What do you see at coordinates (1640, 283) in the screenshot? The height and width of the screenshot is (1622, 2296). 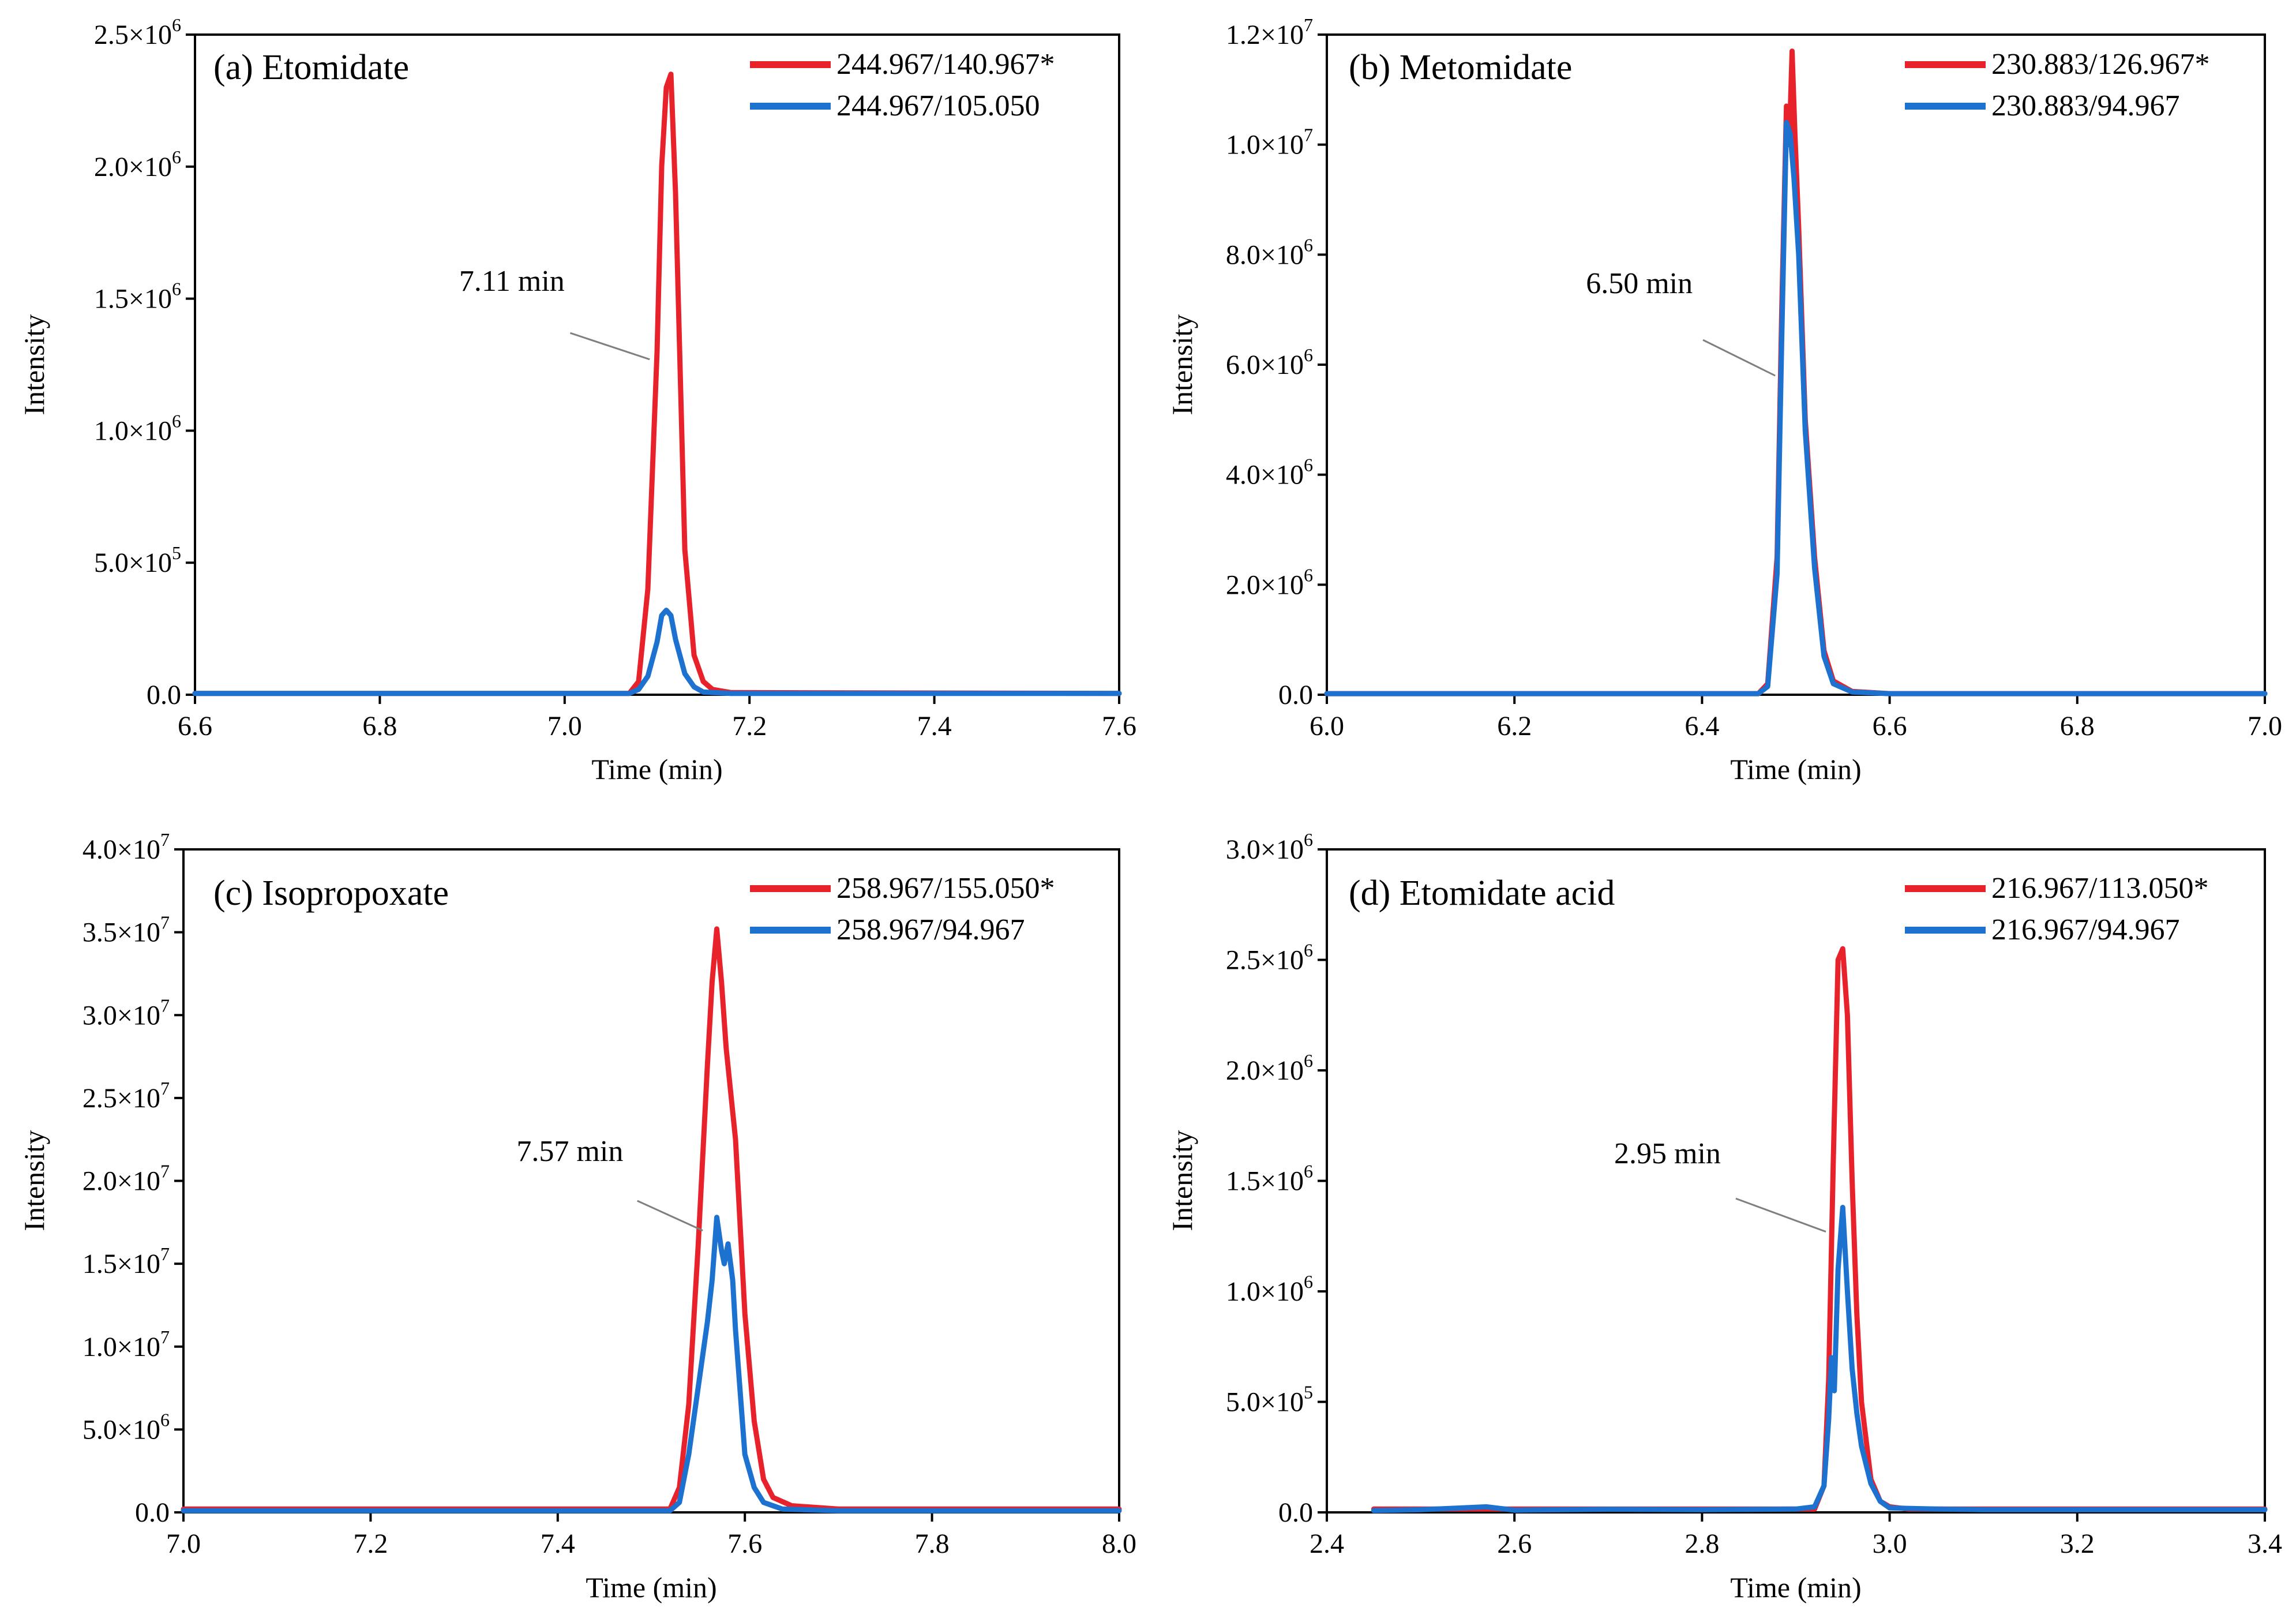 I see `peak-annotation: 6.50 min` at bounding box center [1640, 283].